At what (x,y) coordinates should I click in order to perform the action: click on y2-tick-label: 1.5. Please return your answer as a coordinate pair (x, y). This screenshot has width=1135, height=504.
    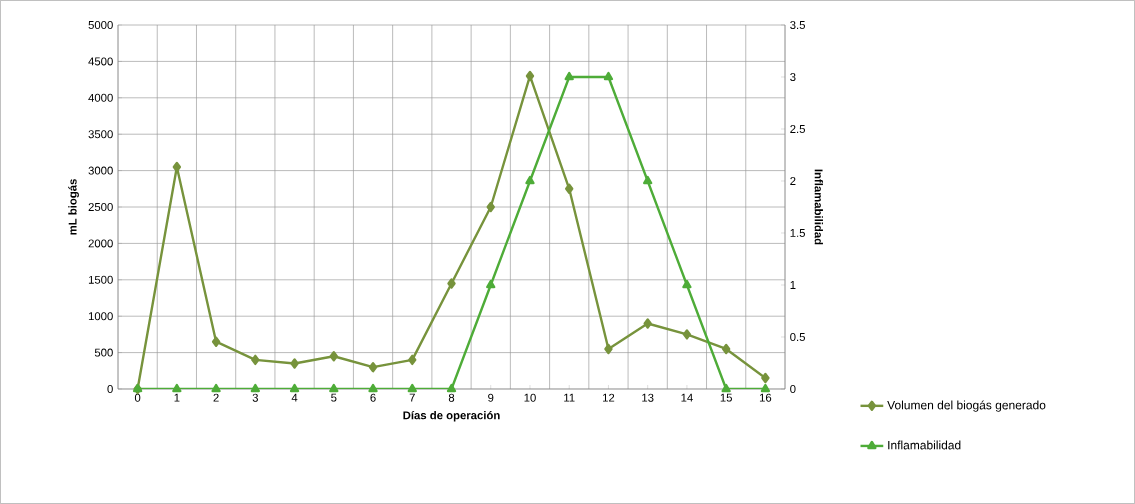
    Looking at the image, I should click on (797, 233).